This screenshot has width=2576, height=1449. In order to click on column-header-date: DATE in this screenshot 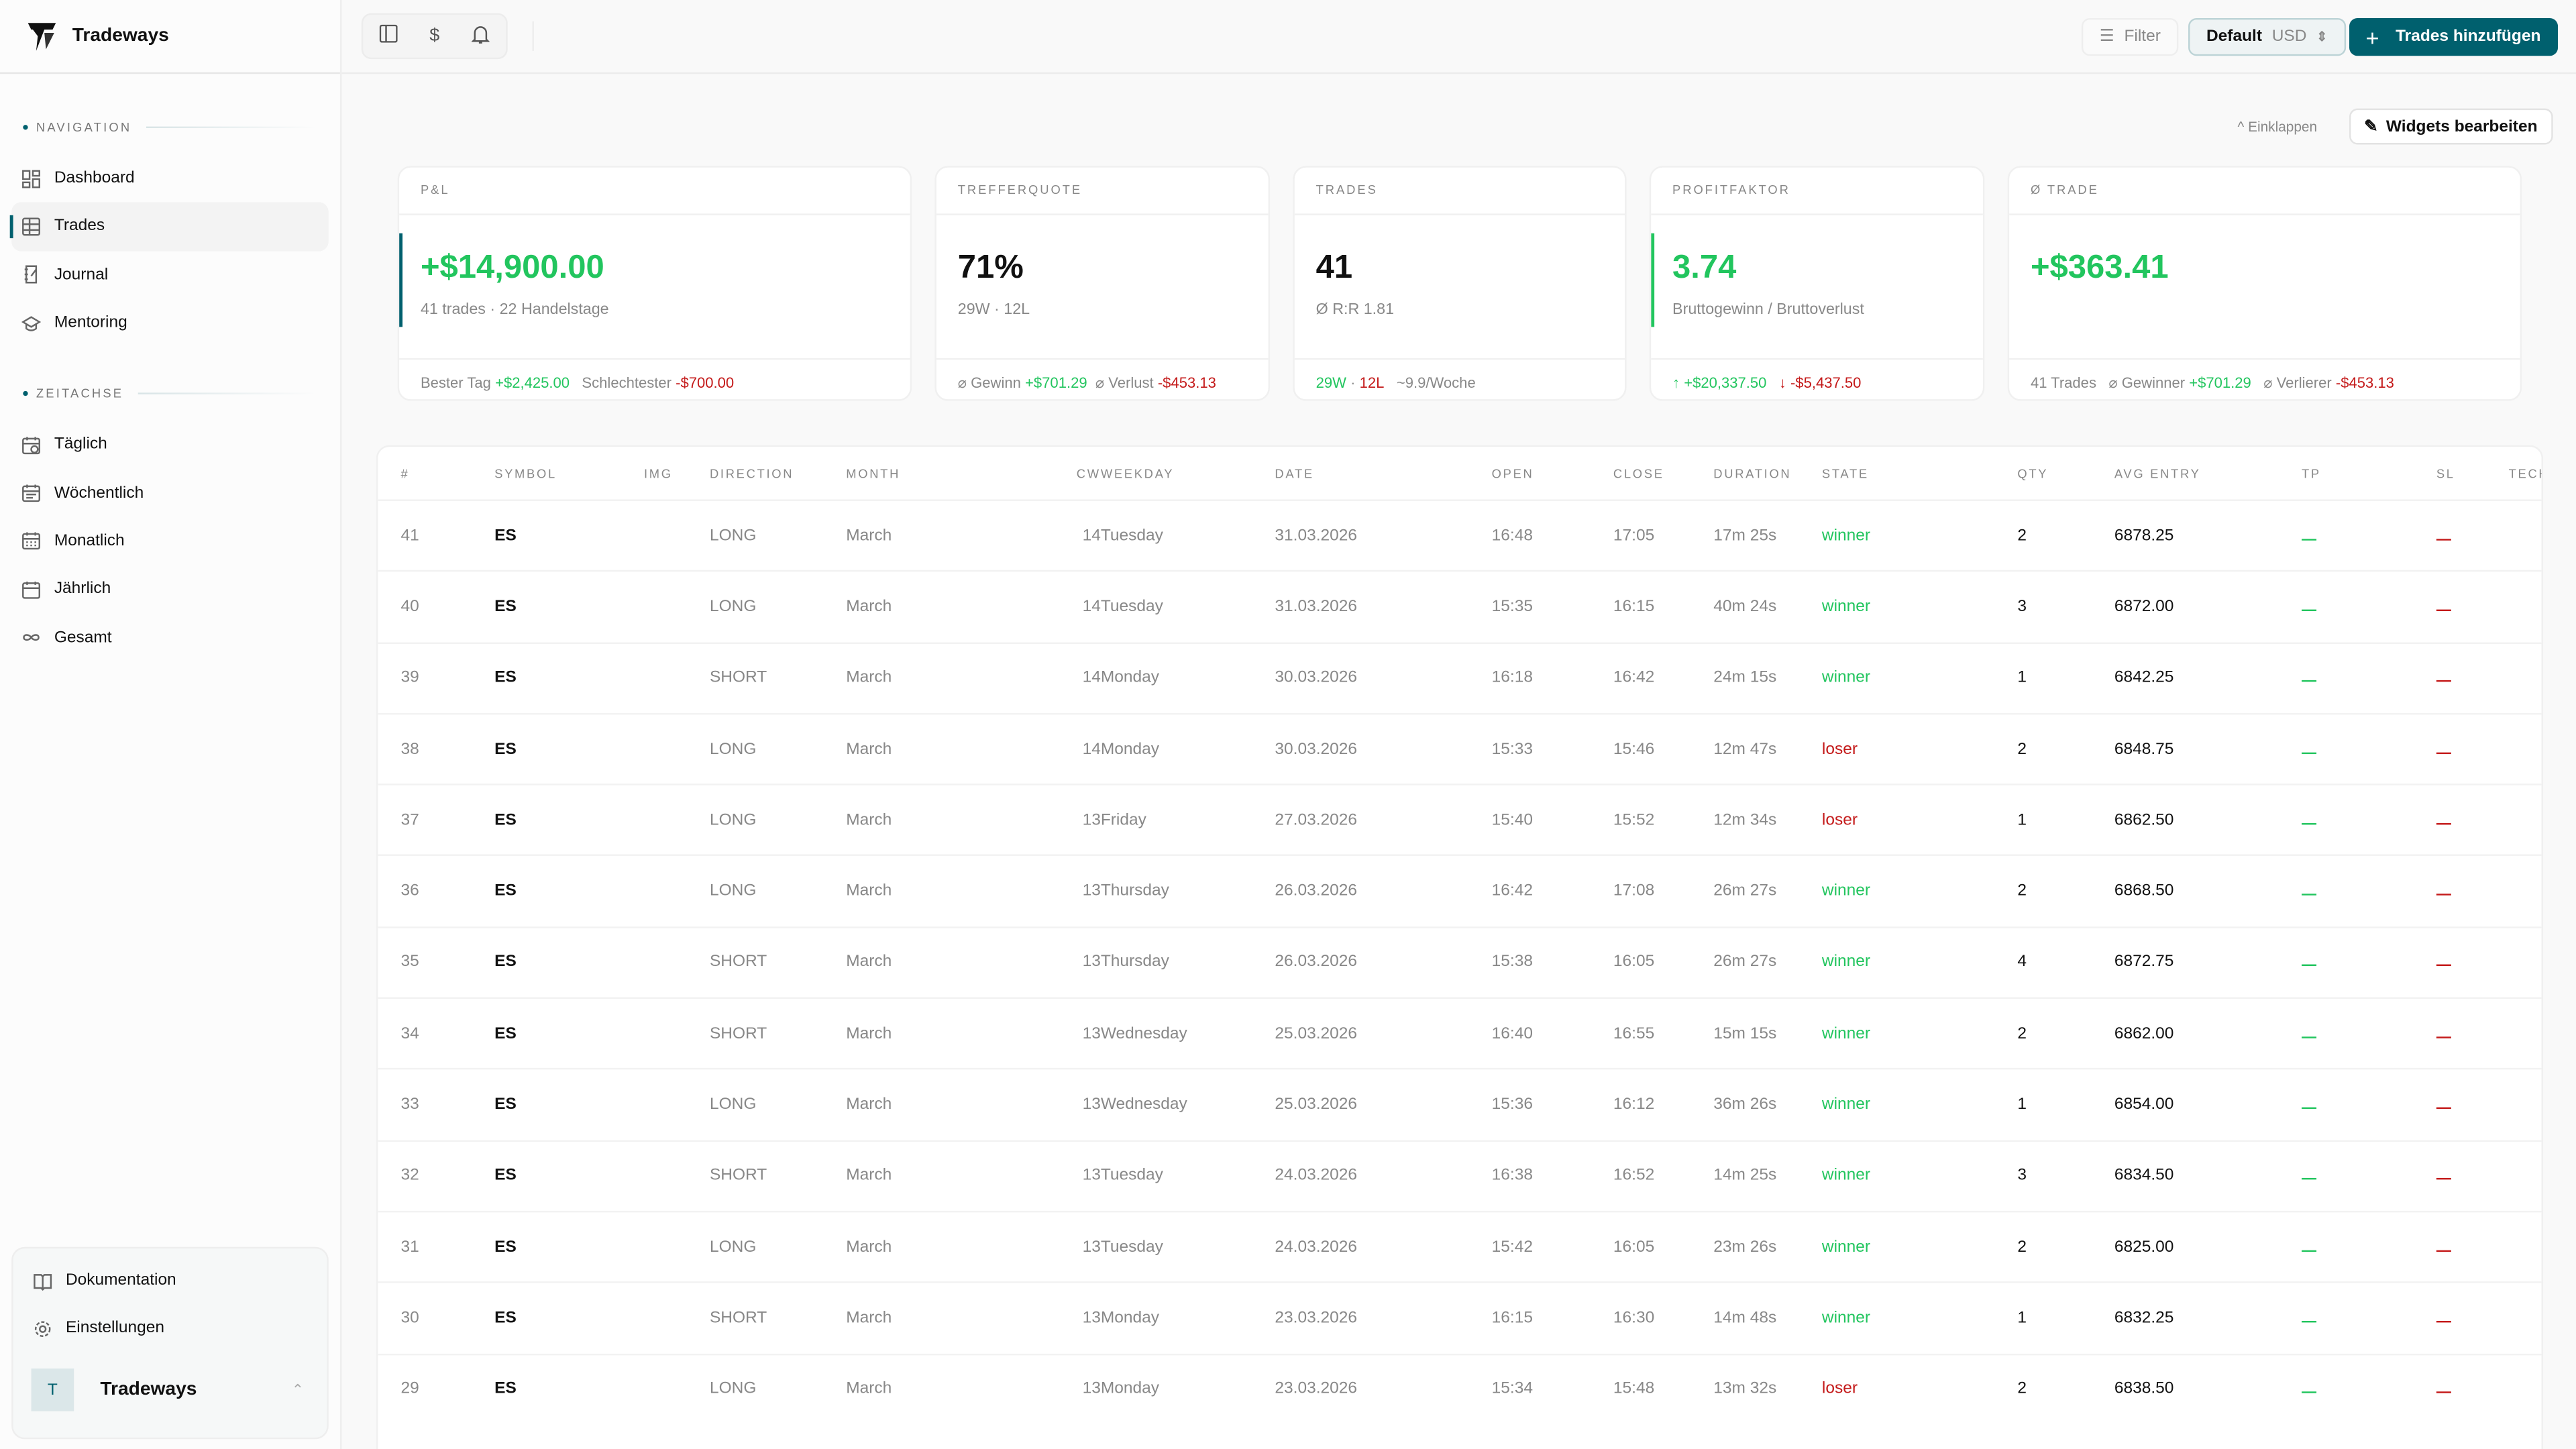, I will do `click(1294, 473)`.